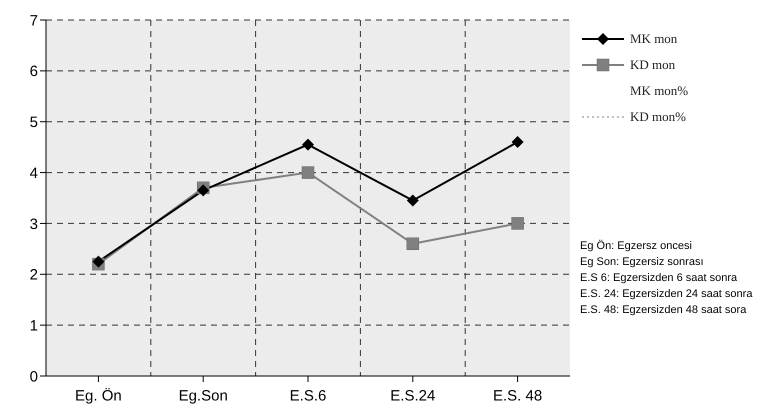 This screenshot has width=777, height=420. I want to click on legend-label: KD mon%, so click(658, 117).